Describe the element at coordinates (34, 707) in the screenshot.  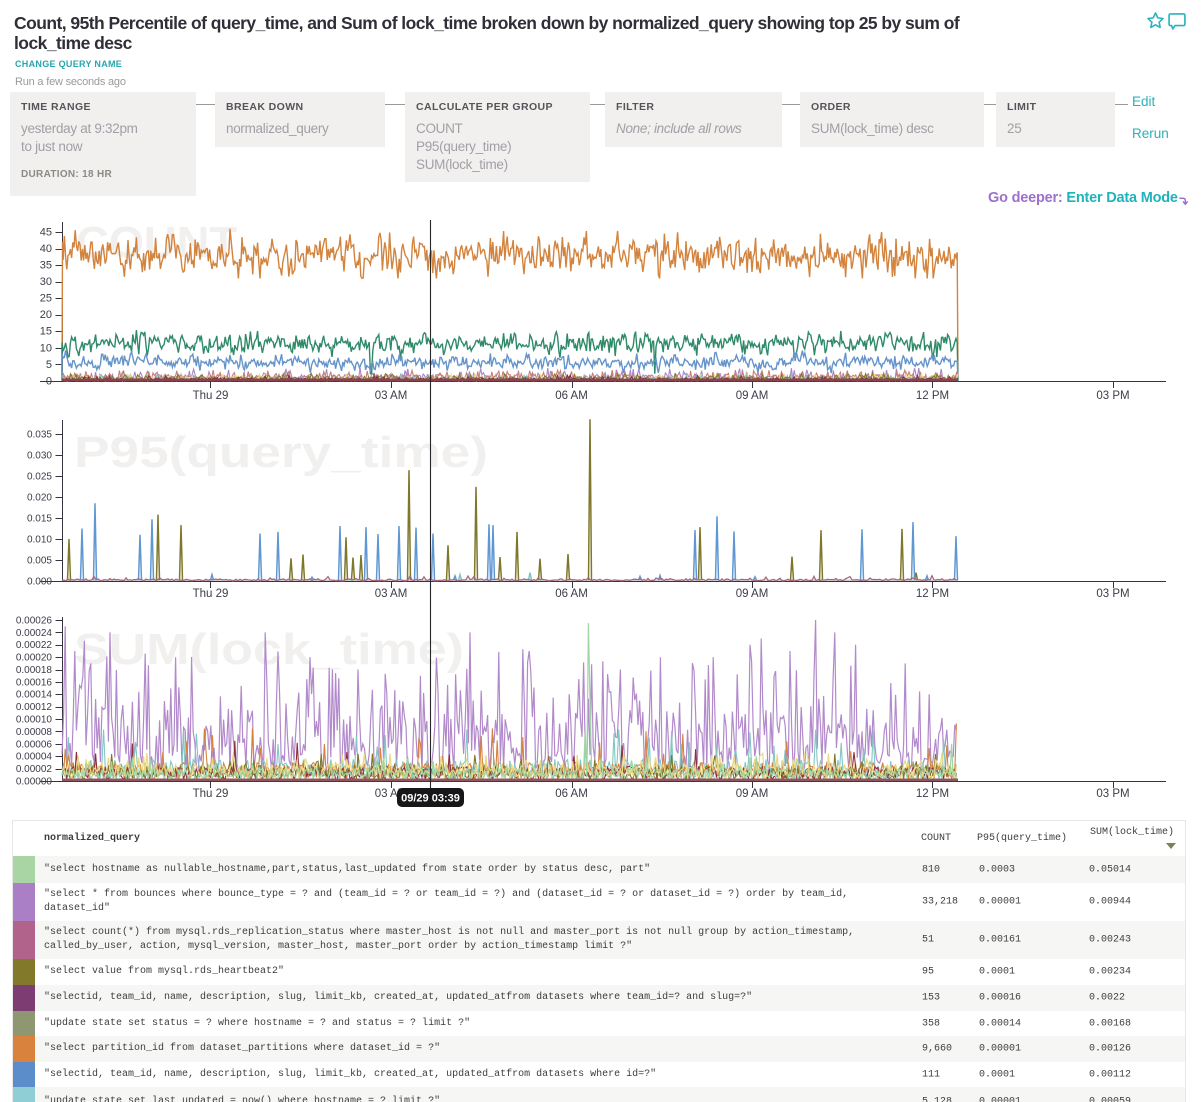
I see `svg-text: 0.00012` at that location.